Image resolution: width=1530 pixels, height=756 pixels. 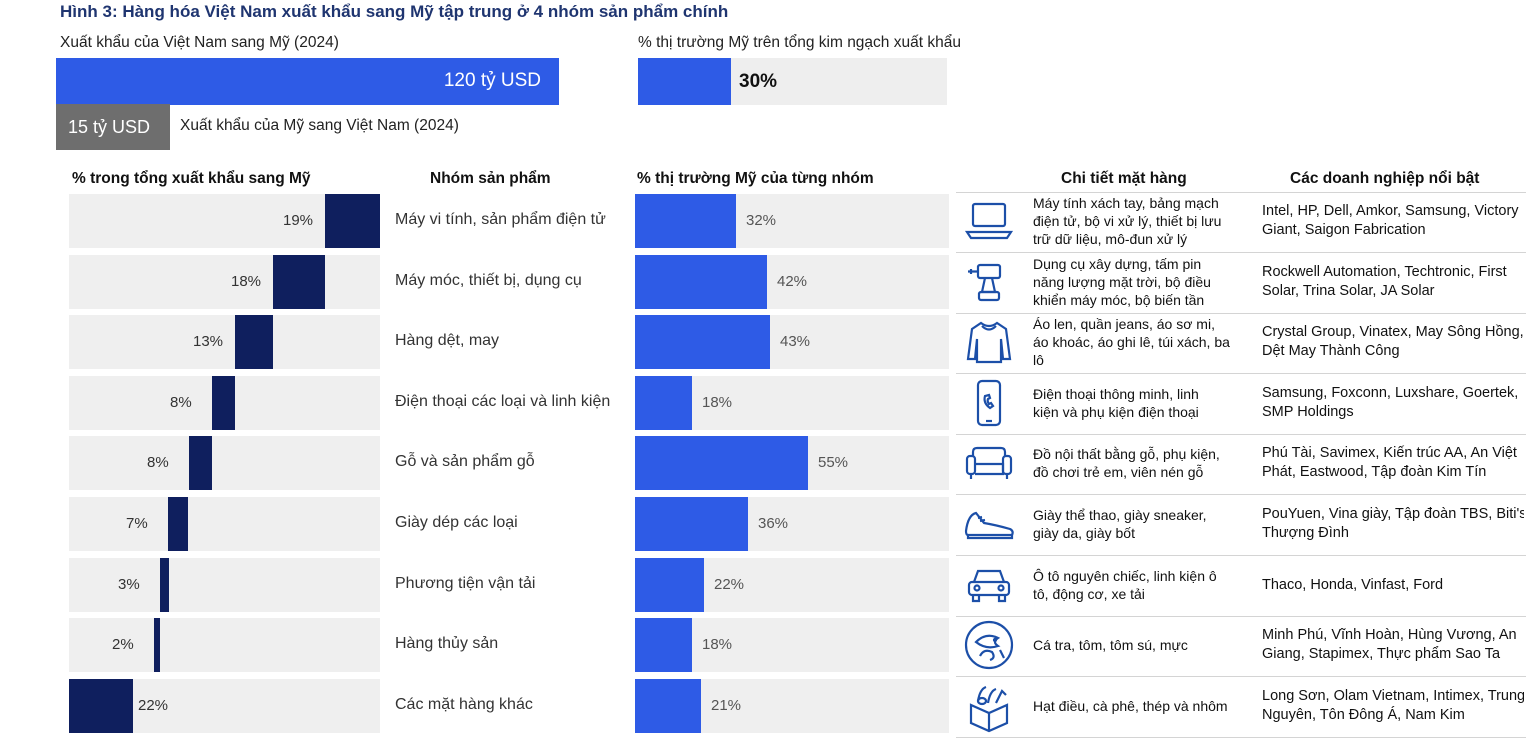 I want to click on item-detail-line: áo khoác, áo ghi lê, túi xách, ba, so click(x=1131, y=342).